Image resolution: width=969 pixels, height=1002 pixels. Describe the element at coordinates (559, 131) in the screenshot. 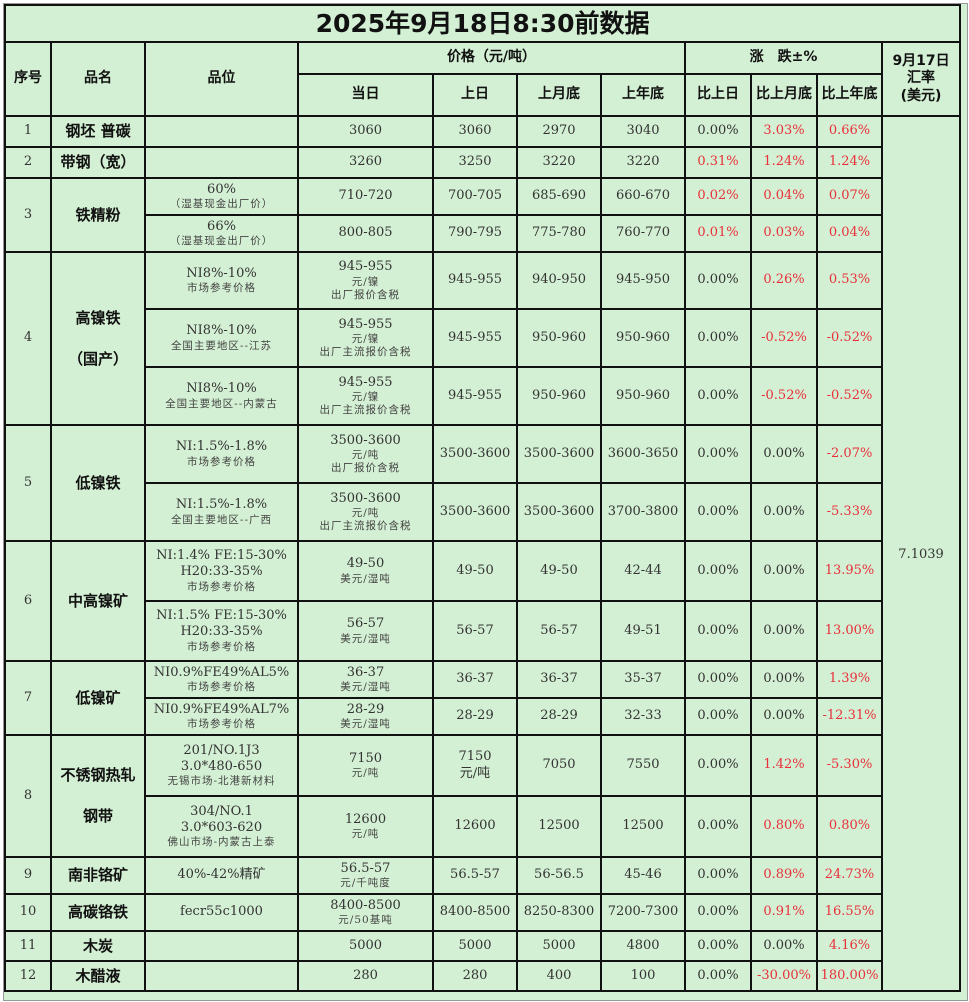

I see `price-month-end-cell: 2970` at that location.